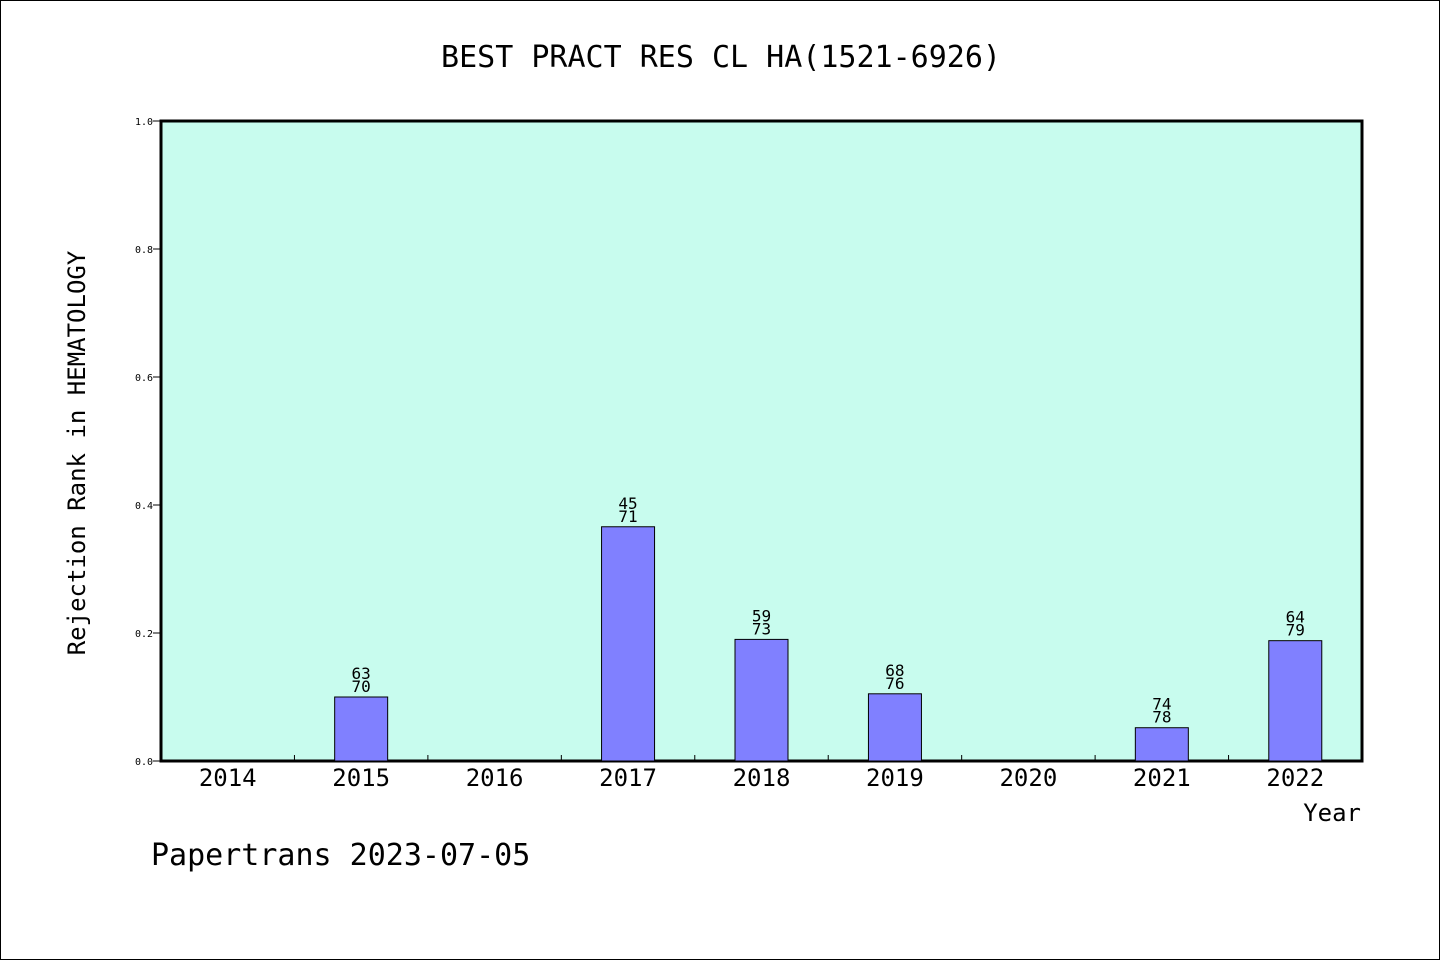 The height and width of the screenshot is (961, 1440). I want to click on y-tick-label: 0.8, so click(144, 250).